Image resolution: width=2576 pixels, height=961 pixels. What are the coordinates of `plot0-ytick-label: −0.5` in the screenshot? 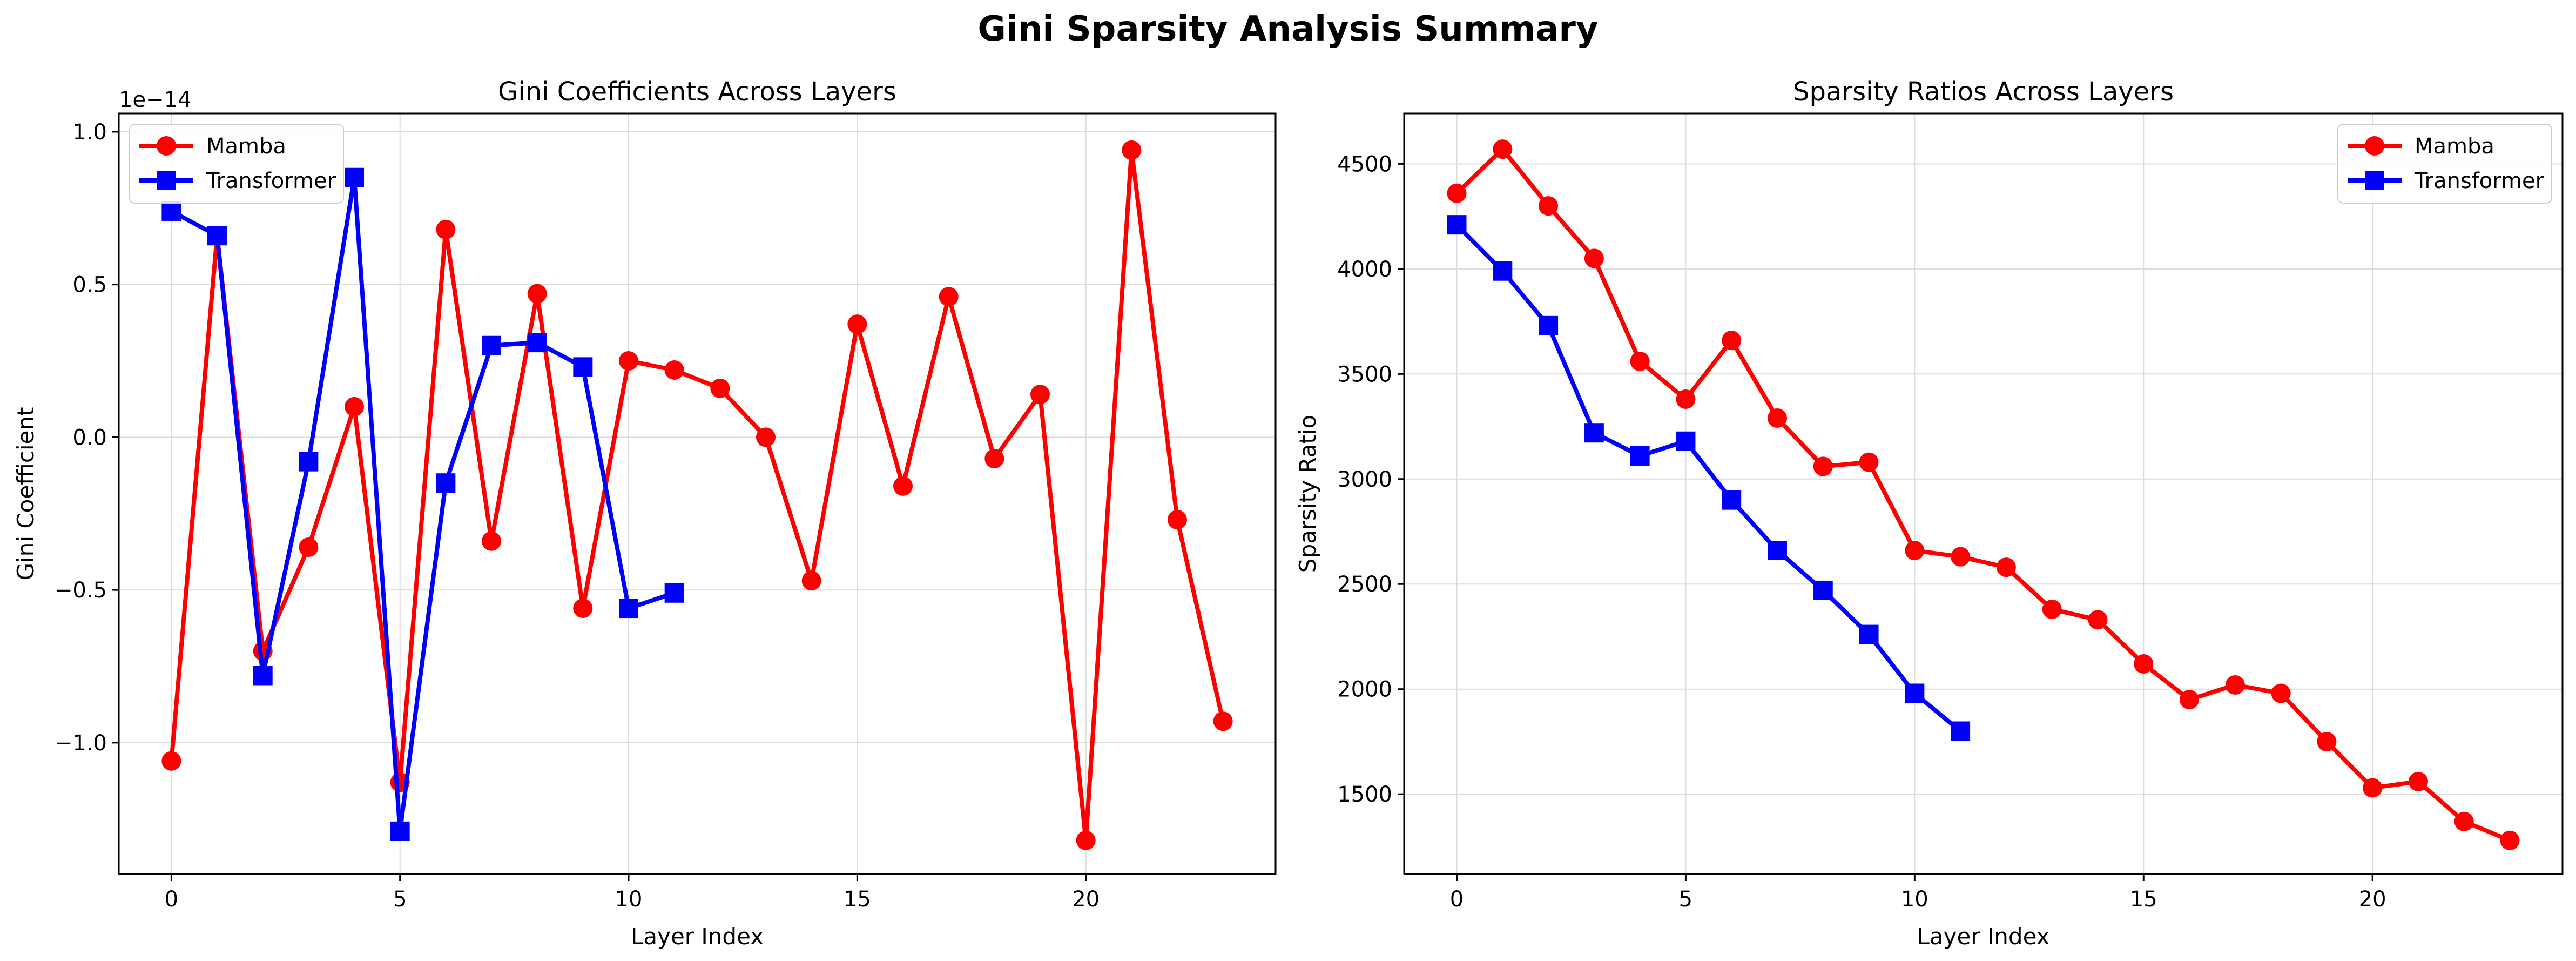 It's located at (81, 590).